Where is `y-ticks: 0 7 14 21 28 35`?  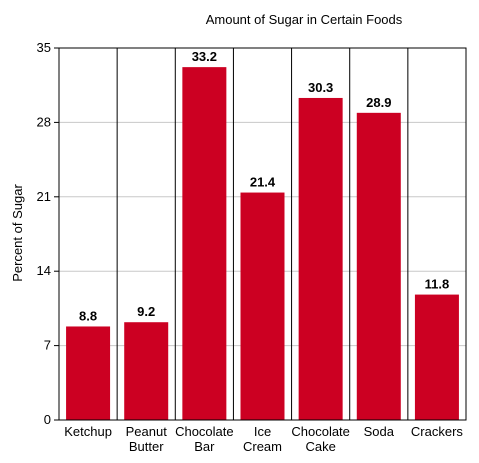
y-ticks: 0 7 14 21 28 35 is located at coordinates (48, 233).